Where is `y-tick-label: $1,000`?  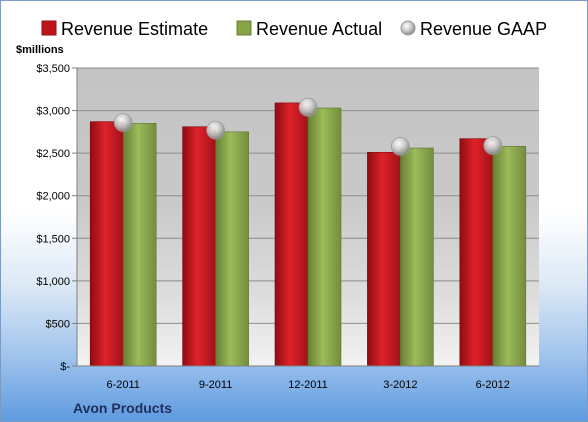 y-tick-label: $1,000 is located at coordinates (53, 282).